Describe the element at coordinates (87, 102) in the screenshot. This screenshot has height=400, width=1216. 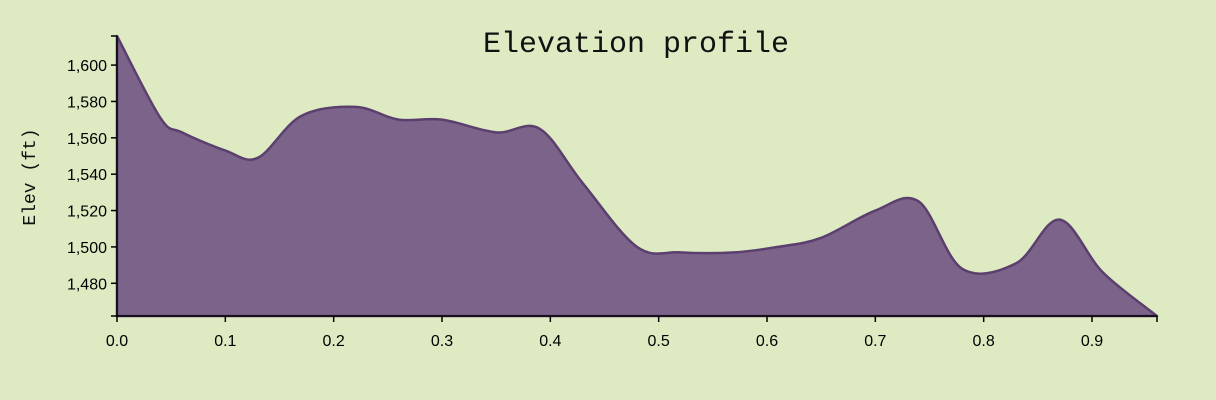
I see `y-tick-label: 1,580` at that location.